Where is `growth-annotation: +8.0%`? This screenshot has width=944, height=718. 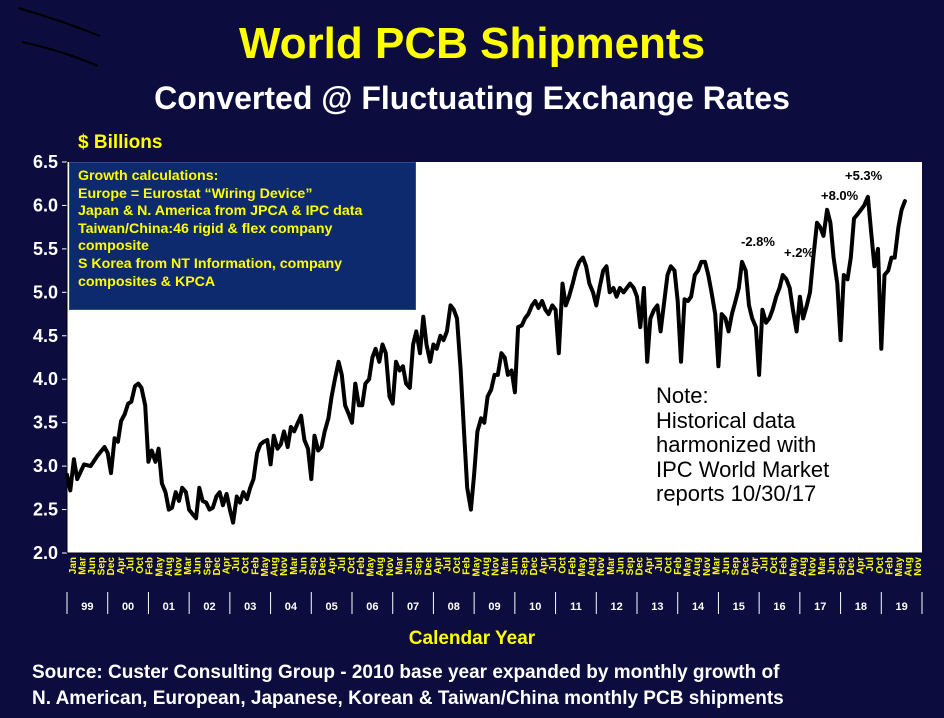 growth-annotation: +8.0% is located at coordinates (840, 195).